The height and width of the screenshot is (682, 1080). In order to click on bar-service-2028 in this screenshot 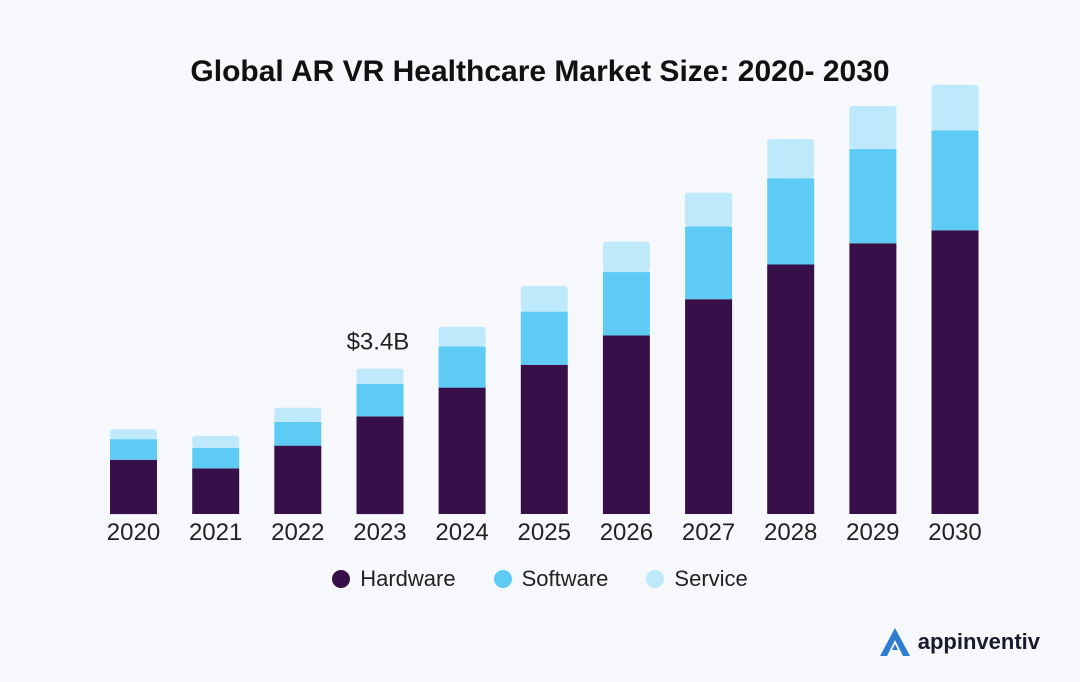, I will do `click(791, 159)`.